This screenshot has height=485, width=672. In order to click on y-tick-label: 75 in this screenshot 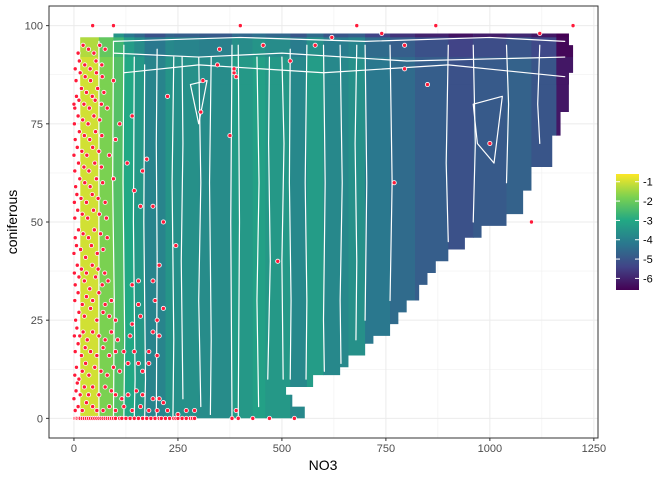, I will do `click(37, 125)`.